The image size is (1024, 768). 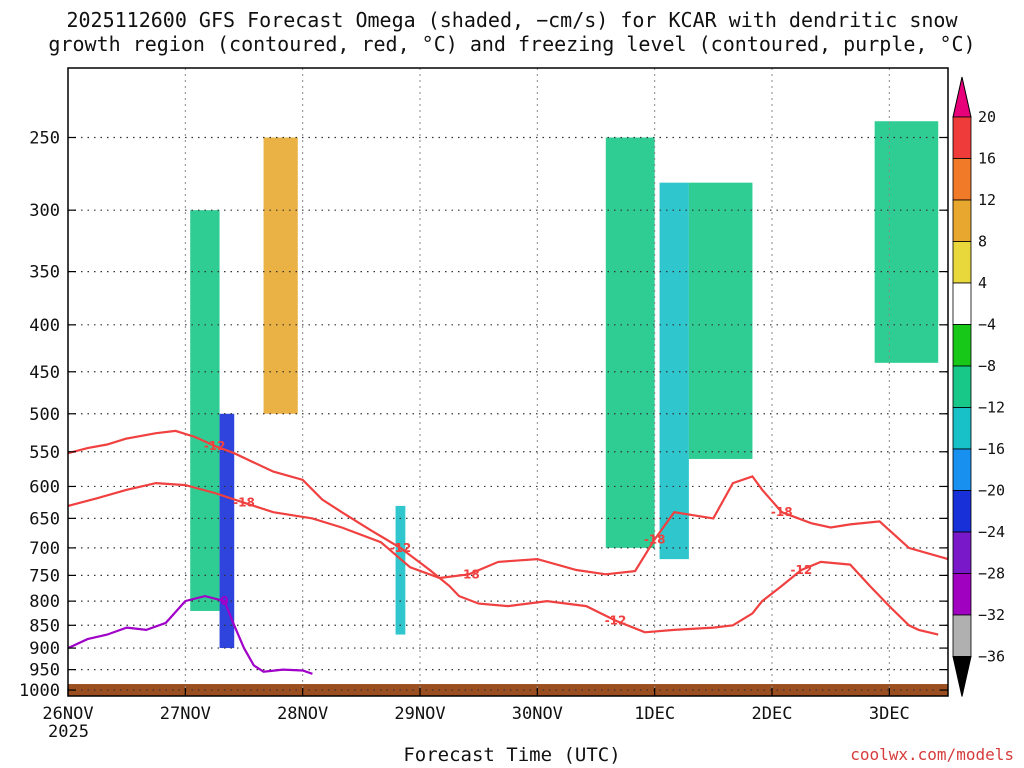 What do you see at coordinates (792, 376) in the screenshot?
I see `omega-yellow-2dec` at bounding box center [792, 376].